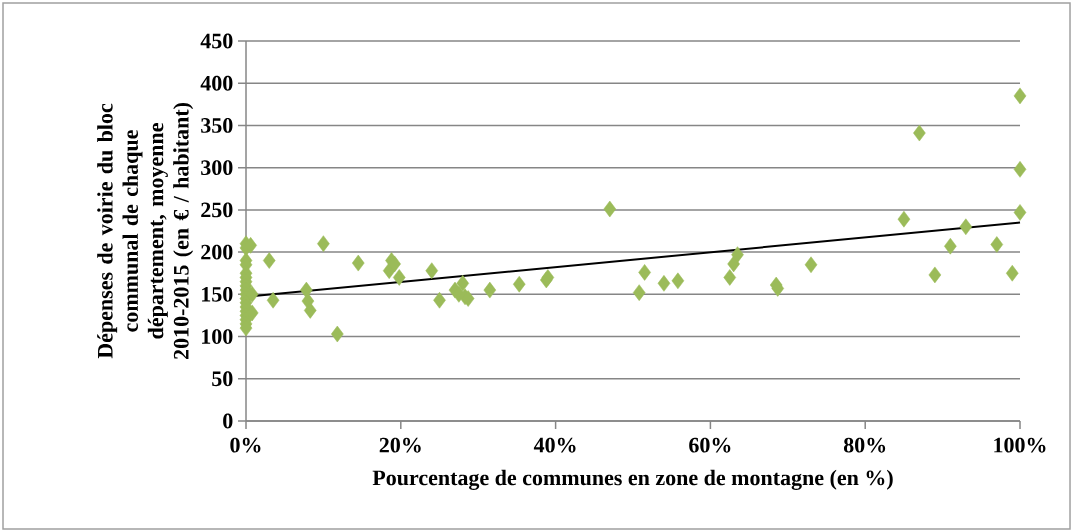 Image resolution: width=1073 pixels, height=532 pixels. Describe the element at coordinates (145, 231) in the screenshot. I see `y-axis-title: Dépenses de voirie du bloc communal de chaque département, moyenne 2010-2015 (en € / habitant)` at that location.